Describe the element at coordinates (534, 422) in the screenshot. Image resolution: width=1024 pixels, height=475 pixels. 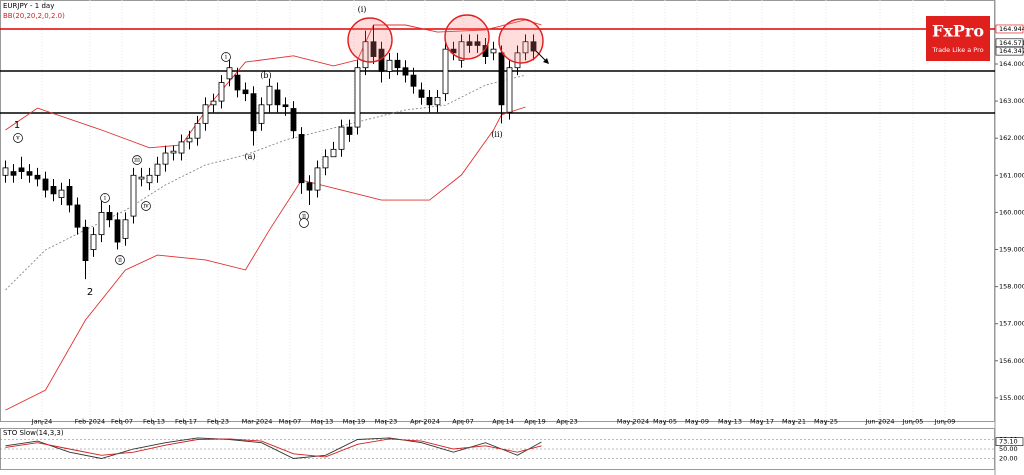
I see `x-tick-label: Apr-19` at that location.